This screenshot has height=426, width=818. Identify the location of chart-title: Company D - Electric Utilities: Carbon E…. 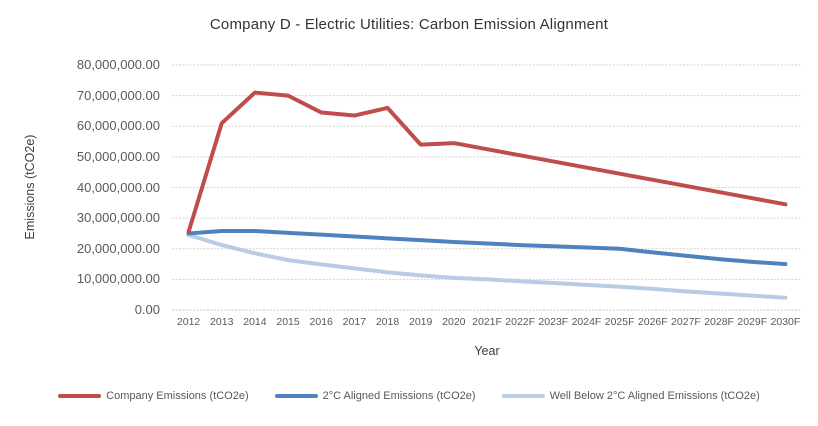
(409, 24).